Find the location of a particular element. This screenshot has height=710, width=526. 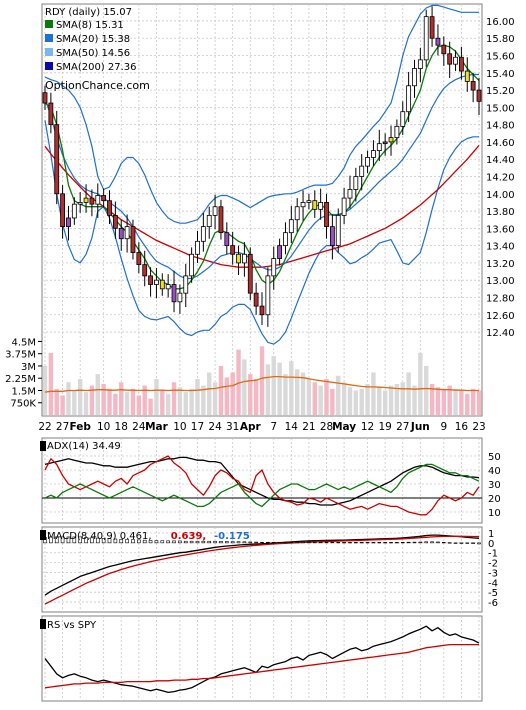

x-tick-label: 16 is located at coordinates (462, 427).